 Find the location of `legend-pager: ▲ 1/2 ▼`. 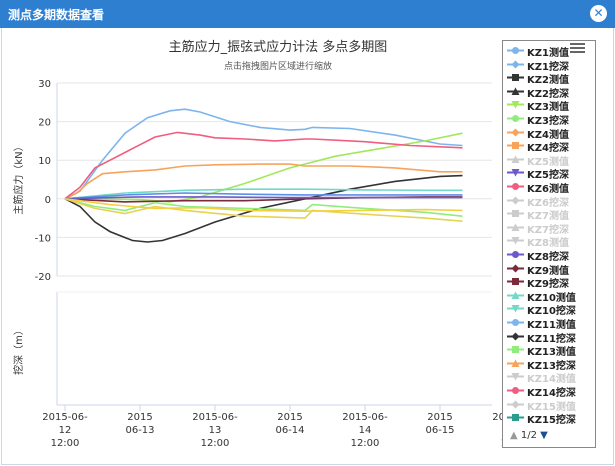

legend-pager: ▲ 1/2 ▼ is located at coordinates (529, 435).